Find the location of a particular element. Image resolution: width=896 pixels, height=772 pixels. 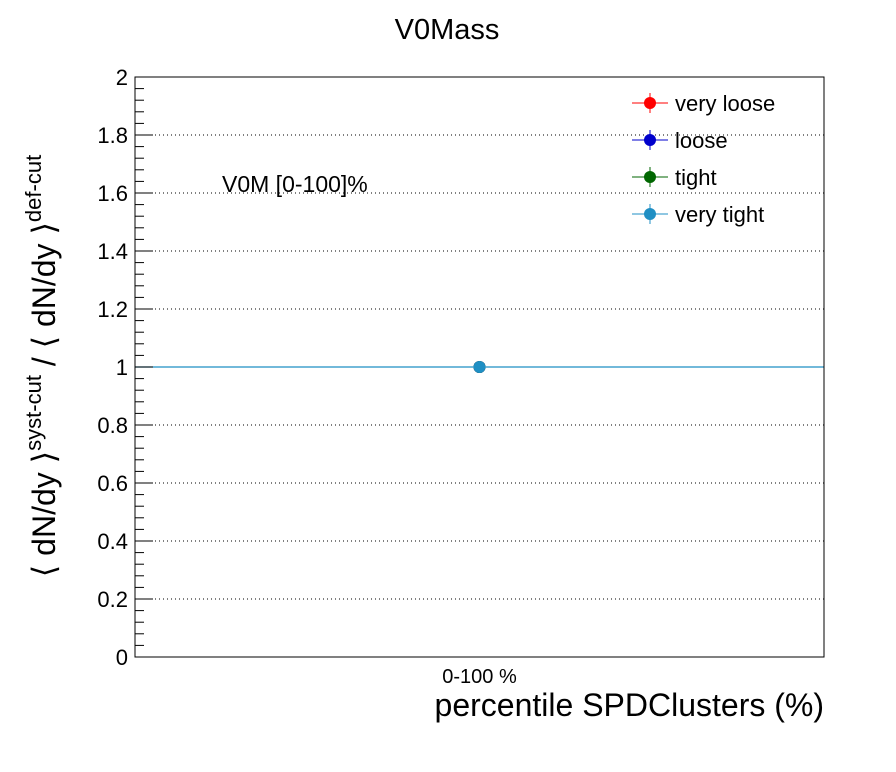

y-tick-label-3: 0.6 is located at coordinates (112, 483).